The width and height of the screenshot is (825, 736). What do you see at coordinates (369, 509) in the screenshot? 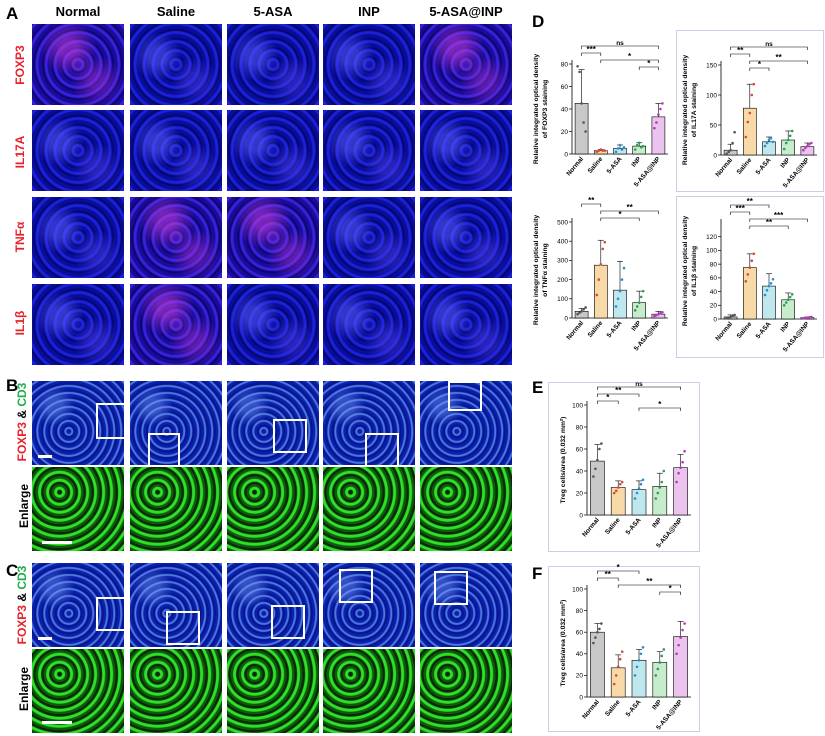
I see `image-b-enlarge-inp` at bounding box center [369, 509].